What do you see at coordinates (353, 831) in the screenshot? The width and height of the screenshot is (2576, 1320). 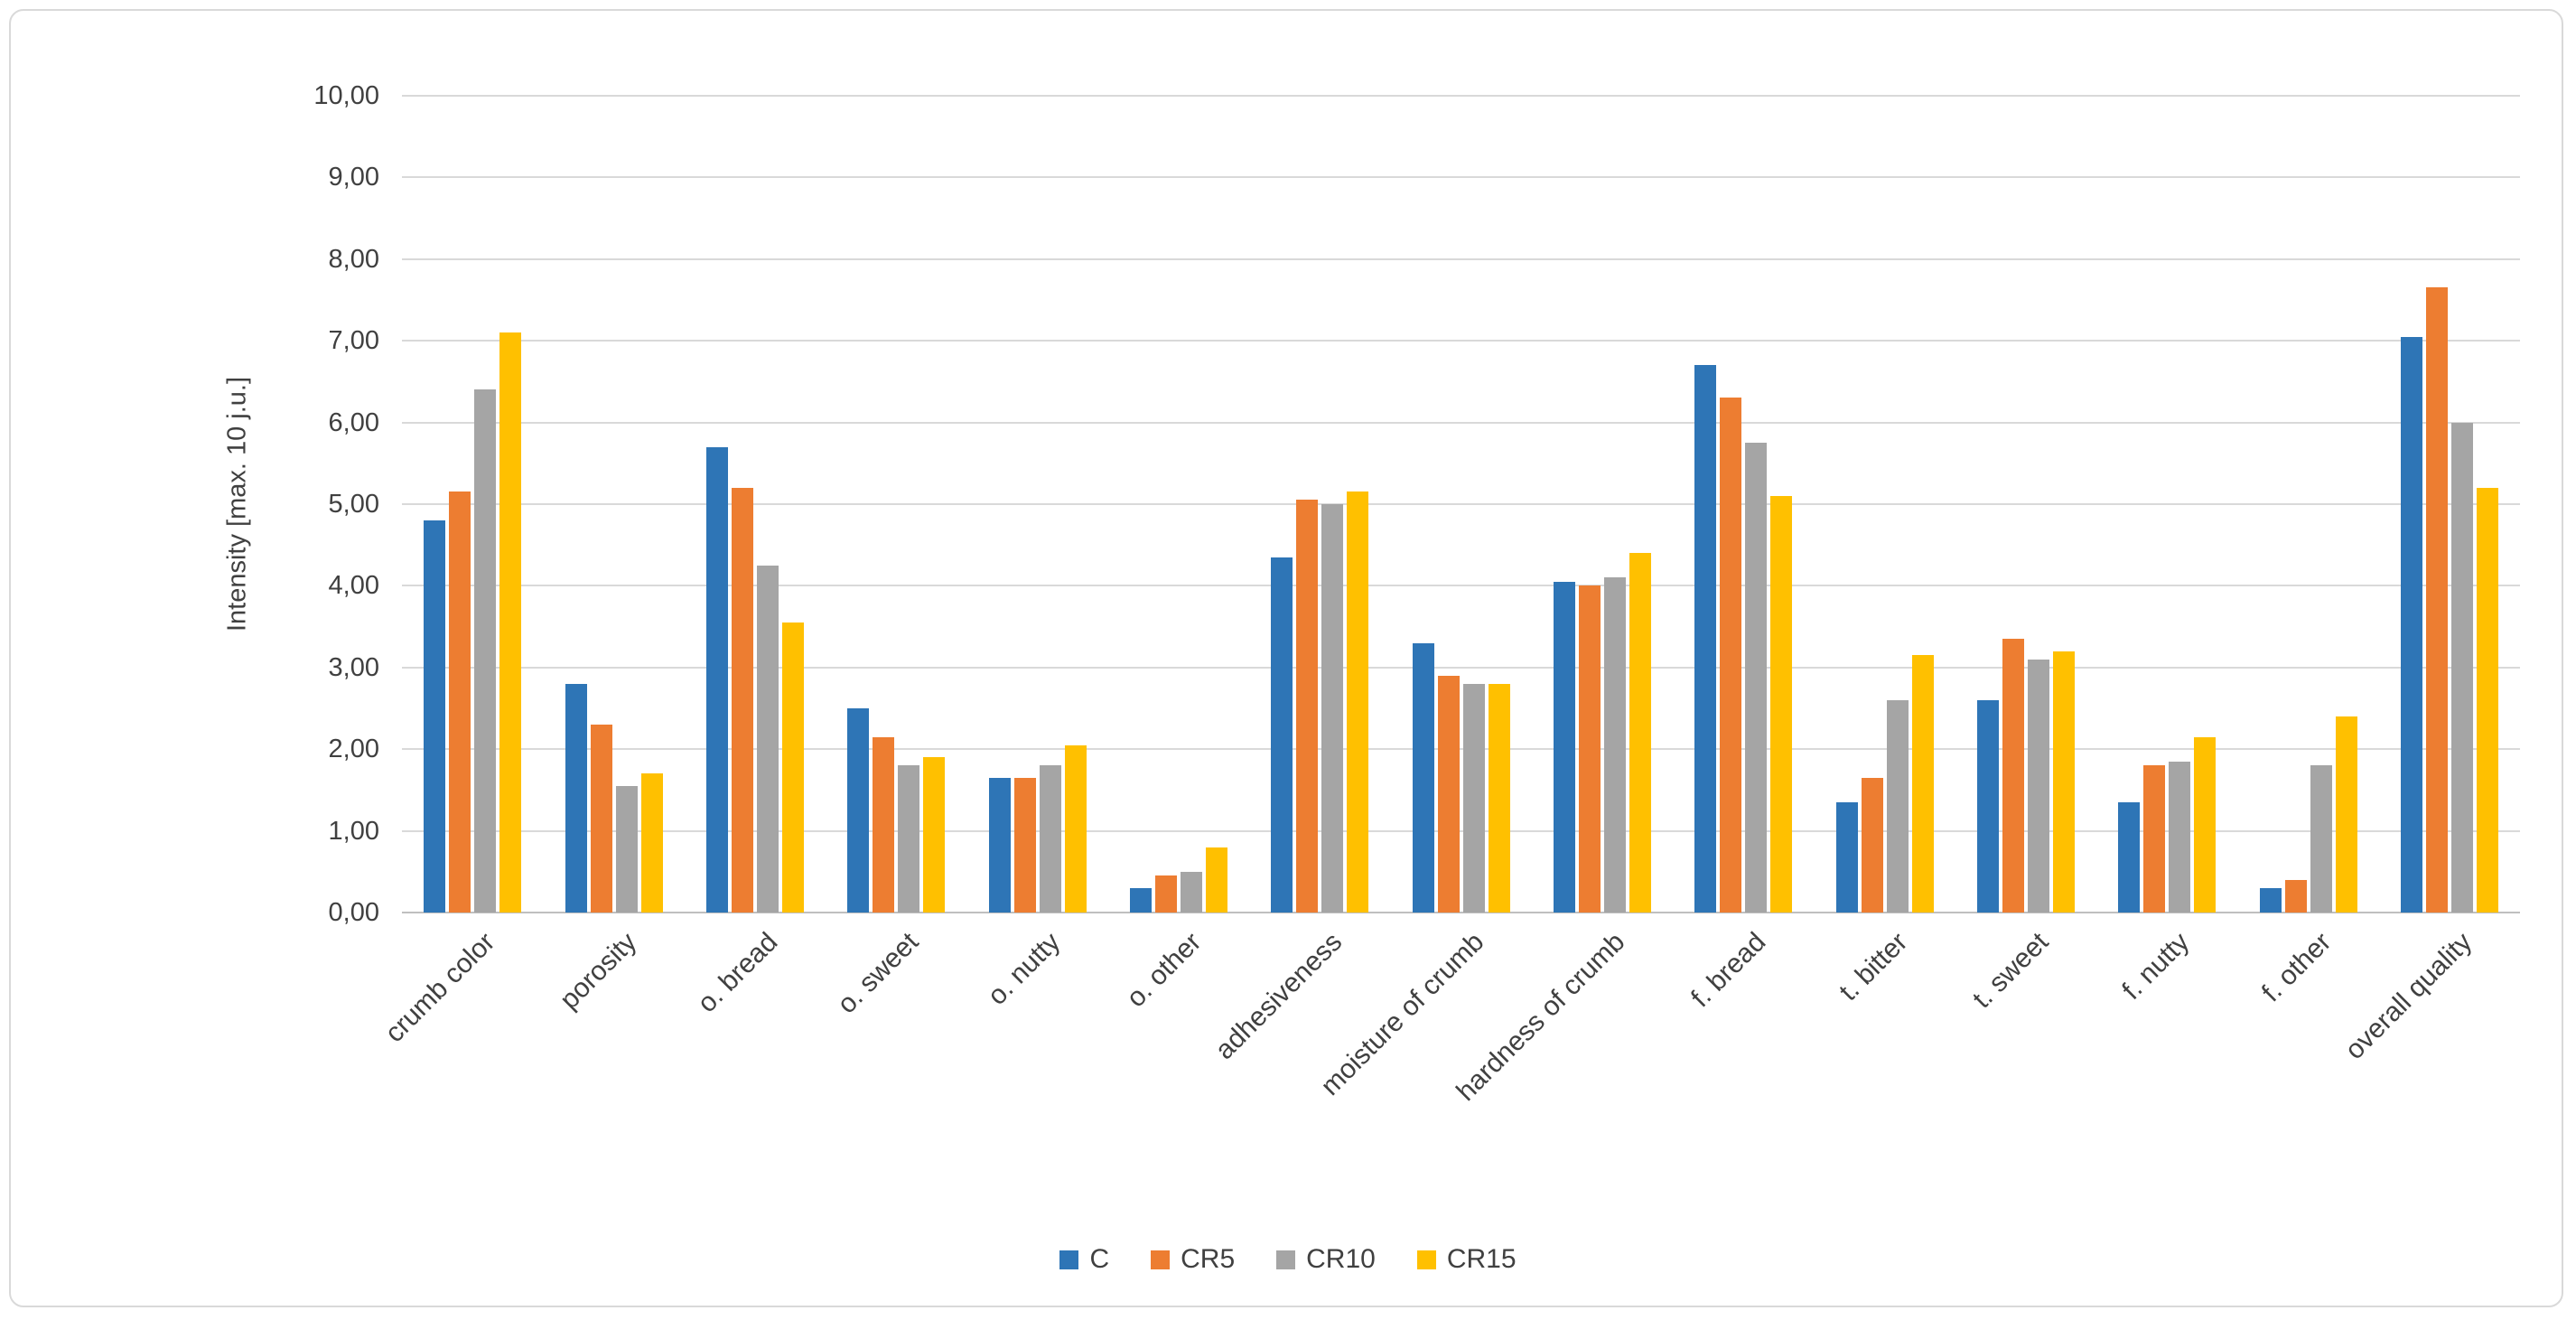 I see `y-tick-label: 1,00` at bounding box center [353, 831].